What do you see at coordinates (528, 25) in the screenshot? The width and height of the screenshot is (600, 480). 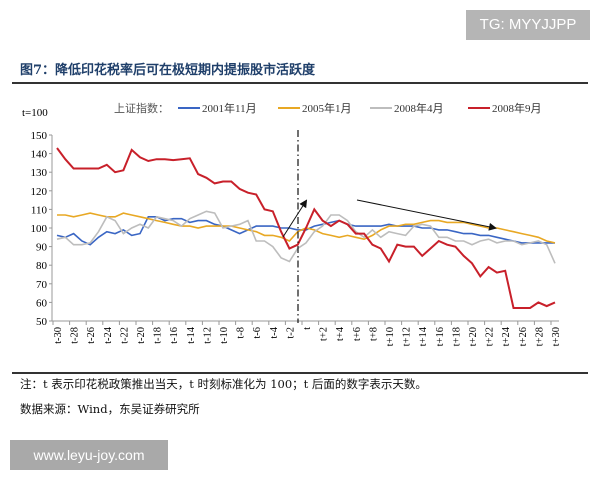 I see `watermark-top: TG: MYYJJPP` at bounding box center [528, 25].